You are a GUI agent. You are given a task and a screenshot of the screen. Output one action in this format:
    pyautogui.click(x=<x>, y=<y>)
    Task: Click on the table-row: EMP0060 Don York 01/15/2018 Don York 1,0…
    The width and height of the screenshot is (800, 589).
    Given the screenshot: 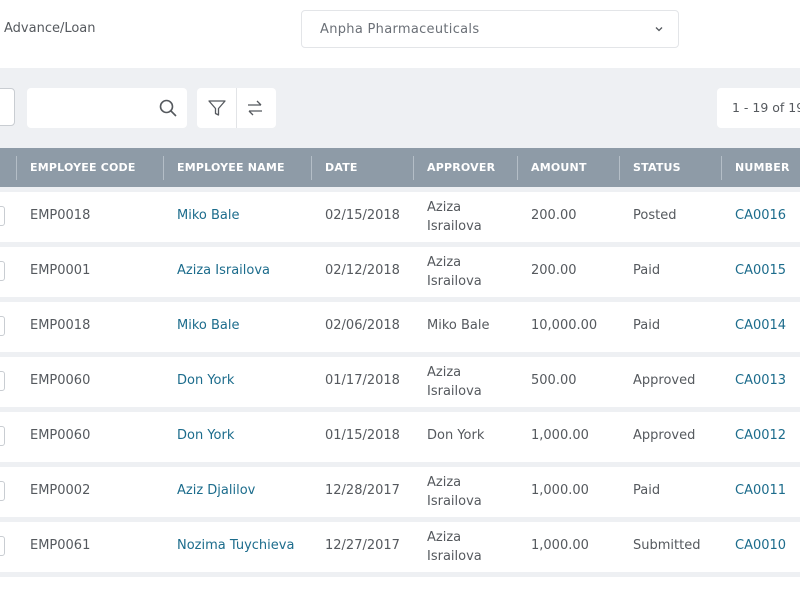 What is the action you would take?
    pyautogui.click(x=400, y=437)
    